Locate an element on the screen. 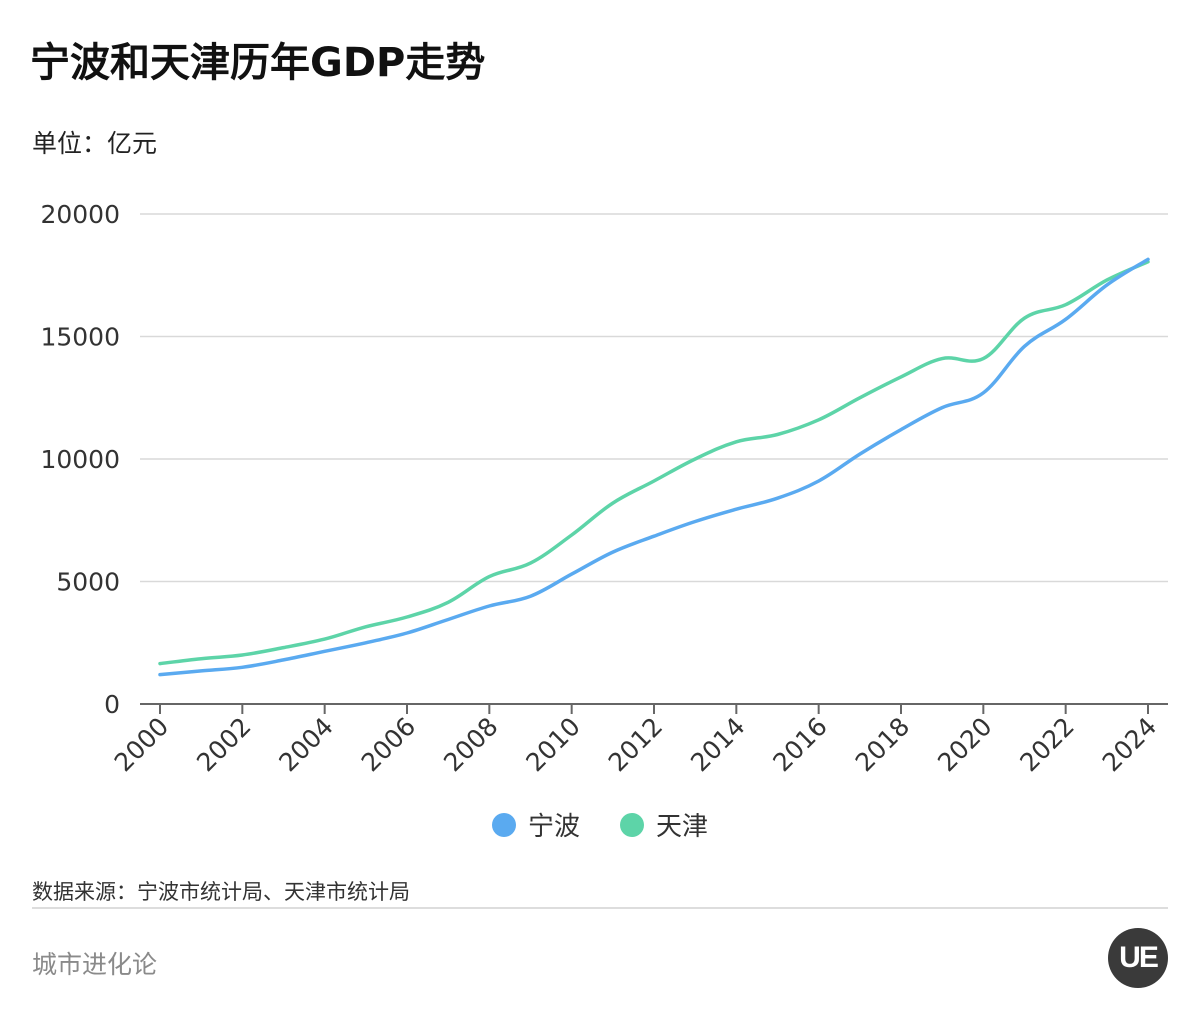  footer-divider is located at coordinates (600, 908).